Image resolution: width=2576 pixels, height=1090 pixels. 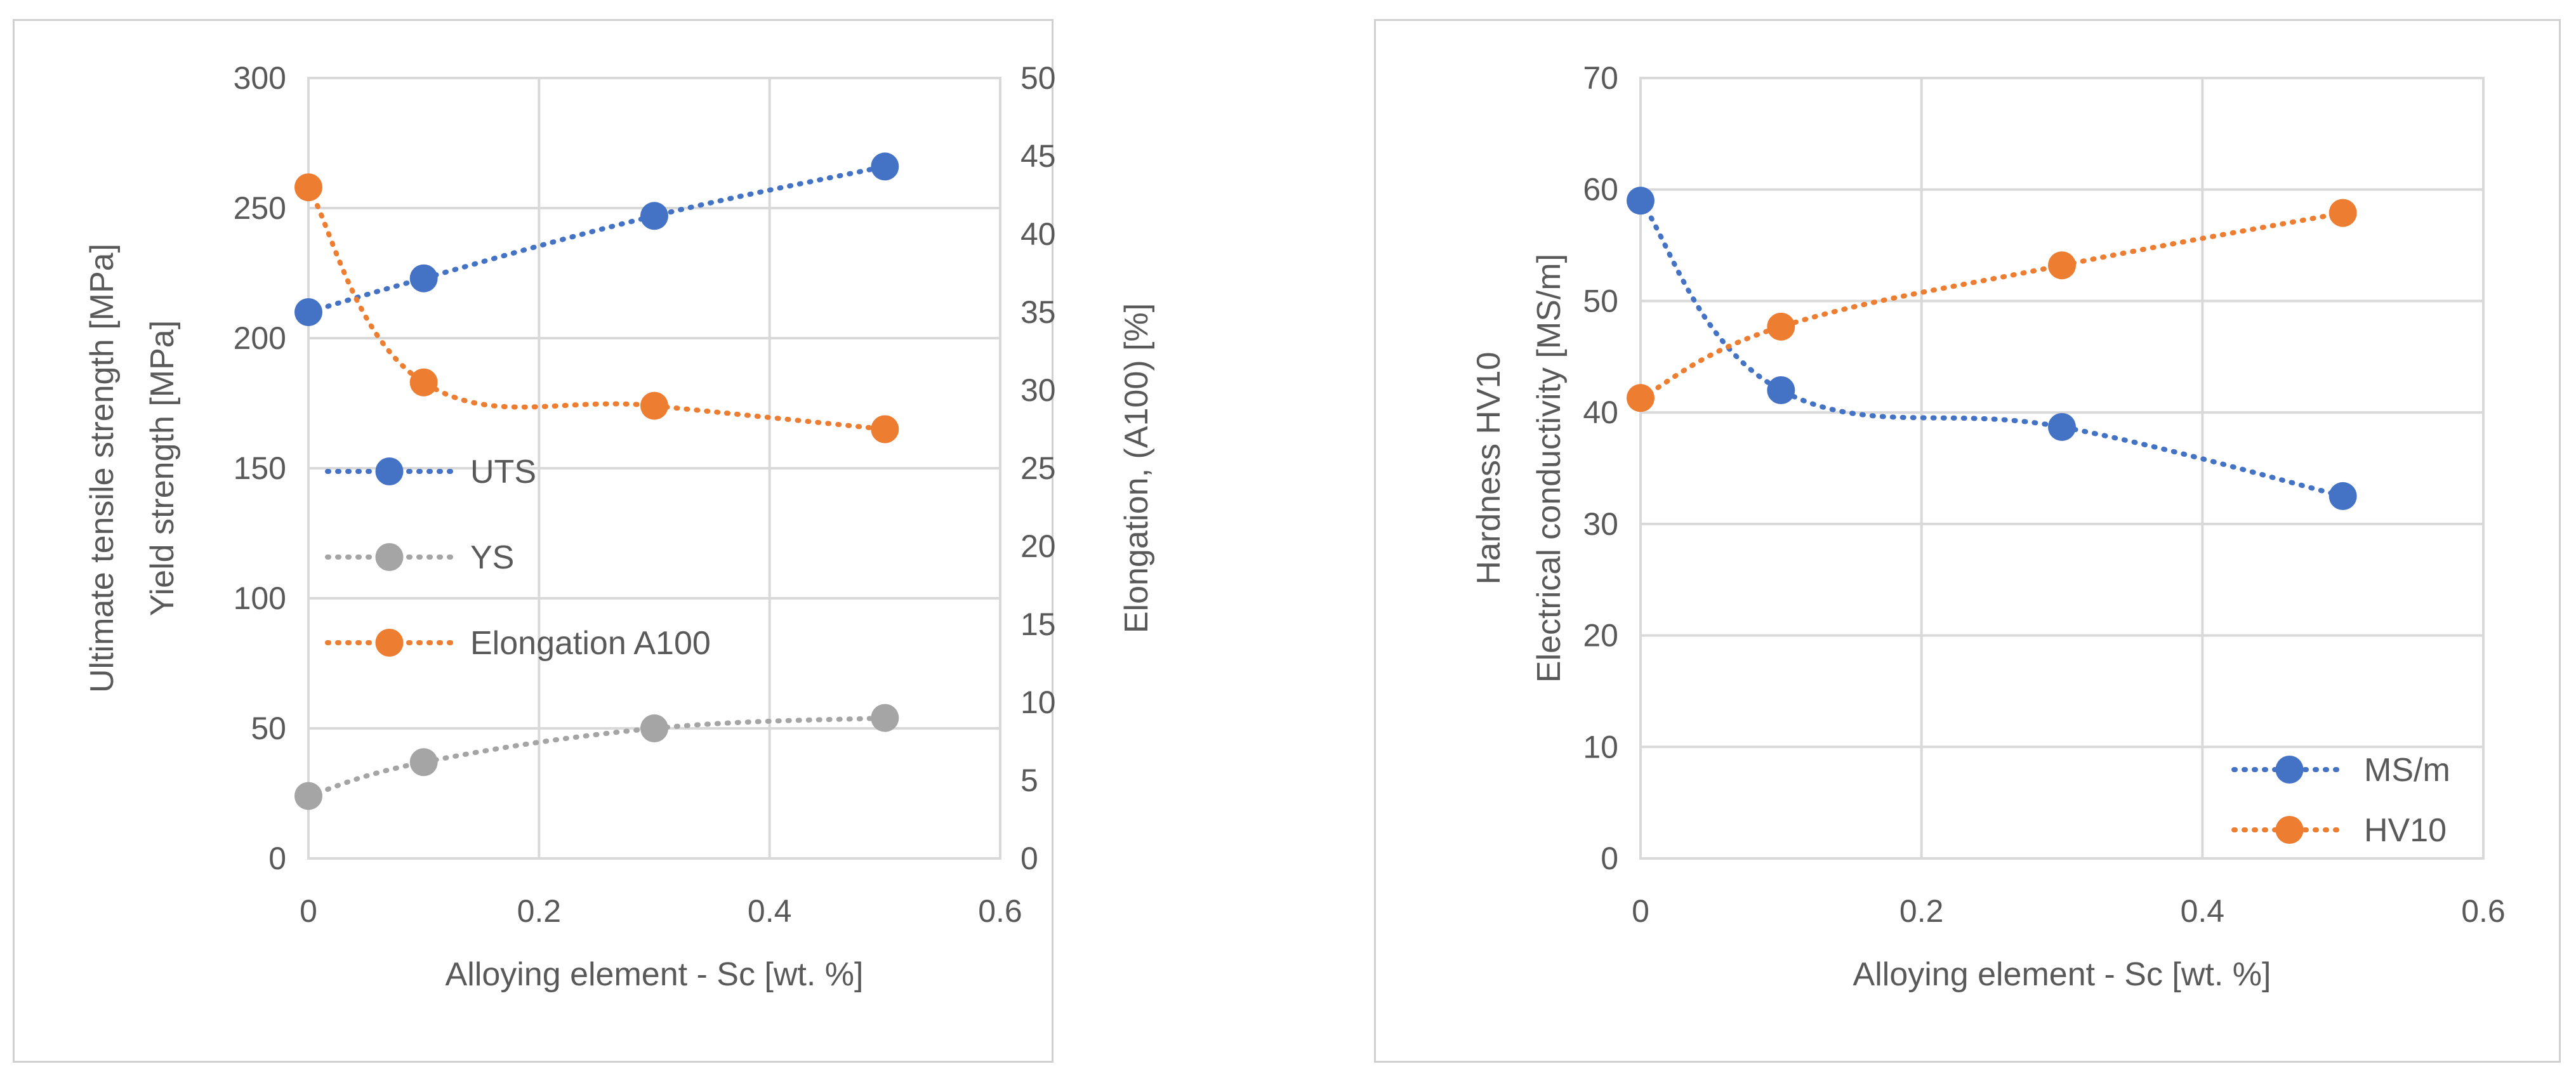 I want to click on series-ms-m, so click(x=1992, y=348).